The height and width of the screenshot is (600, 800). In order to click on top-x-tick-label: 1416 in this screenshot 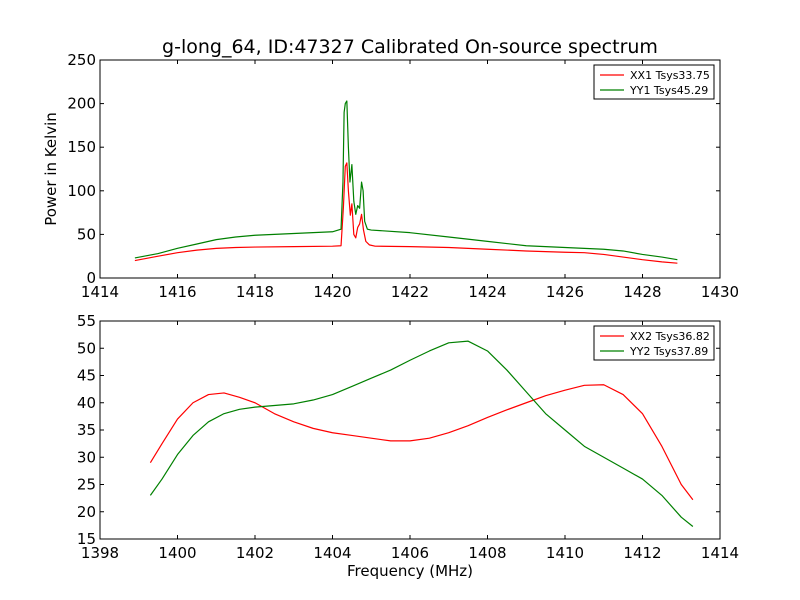, I will do `click(177, 292)`.